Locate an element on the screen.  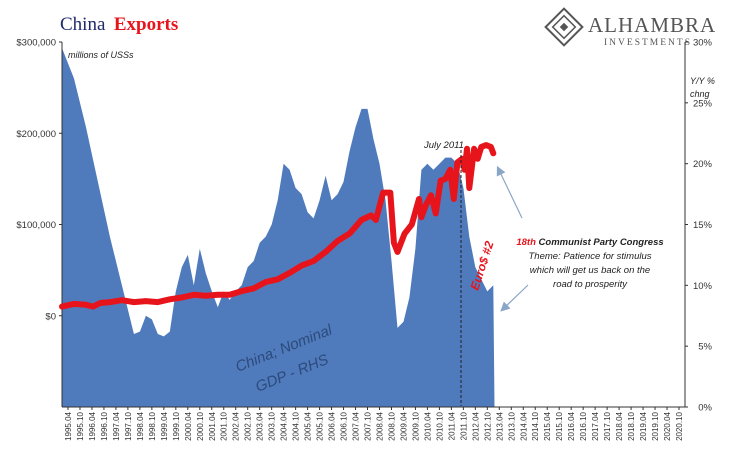
x-tick-label: 2004.04 is located at coordinates (284, 425).